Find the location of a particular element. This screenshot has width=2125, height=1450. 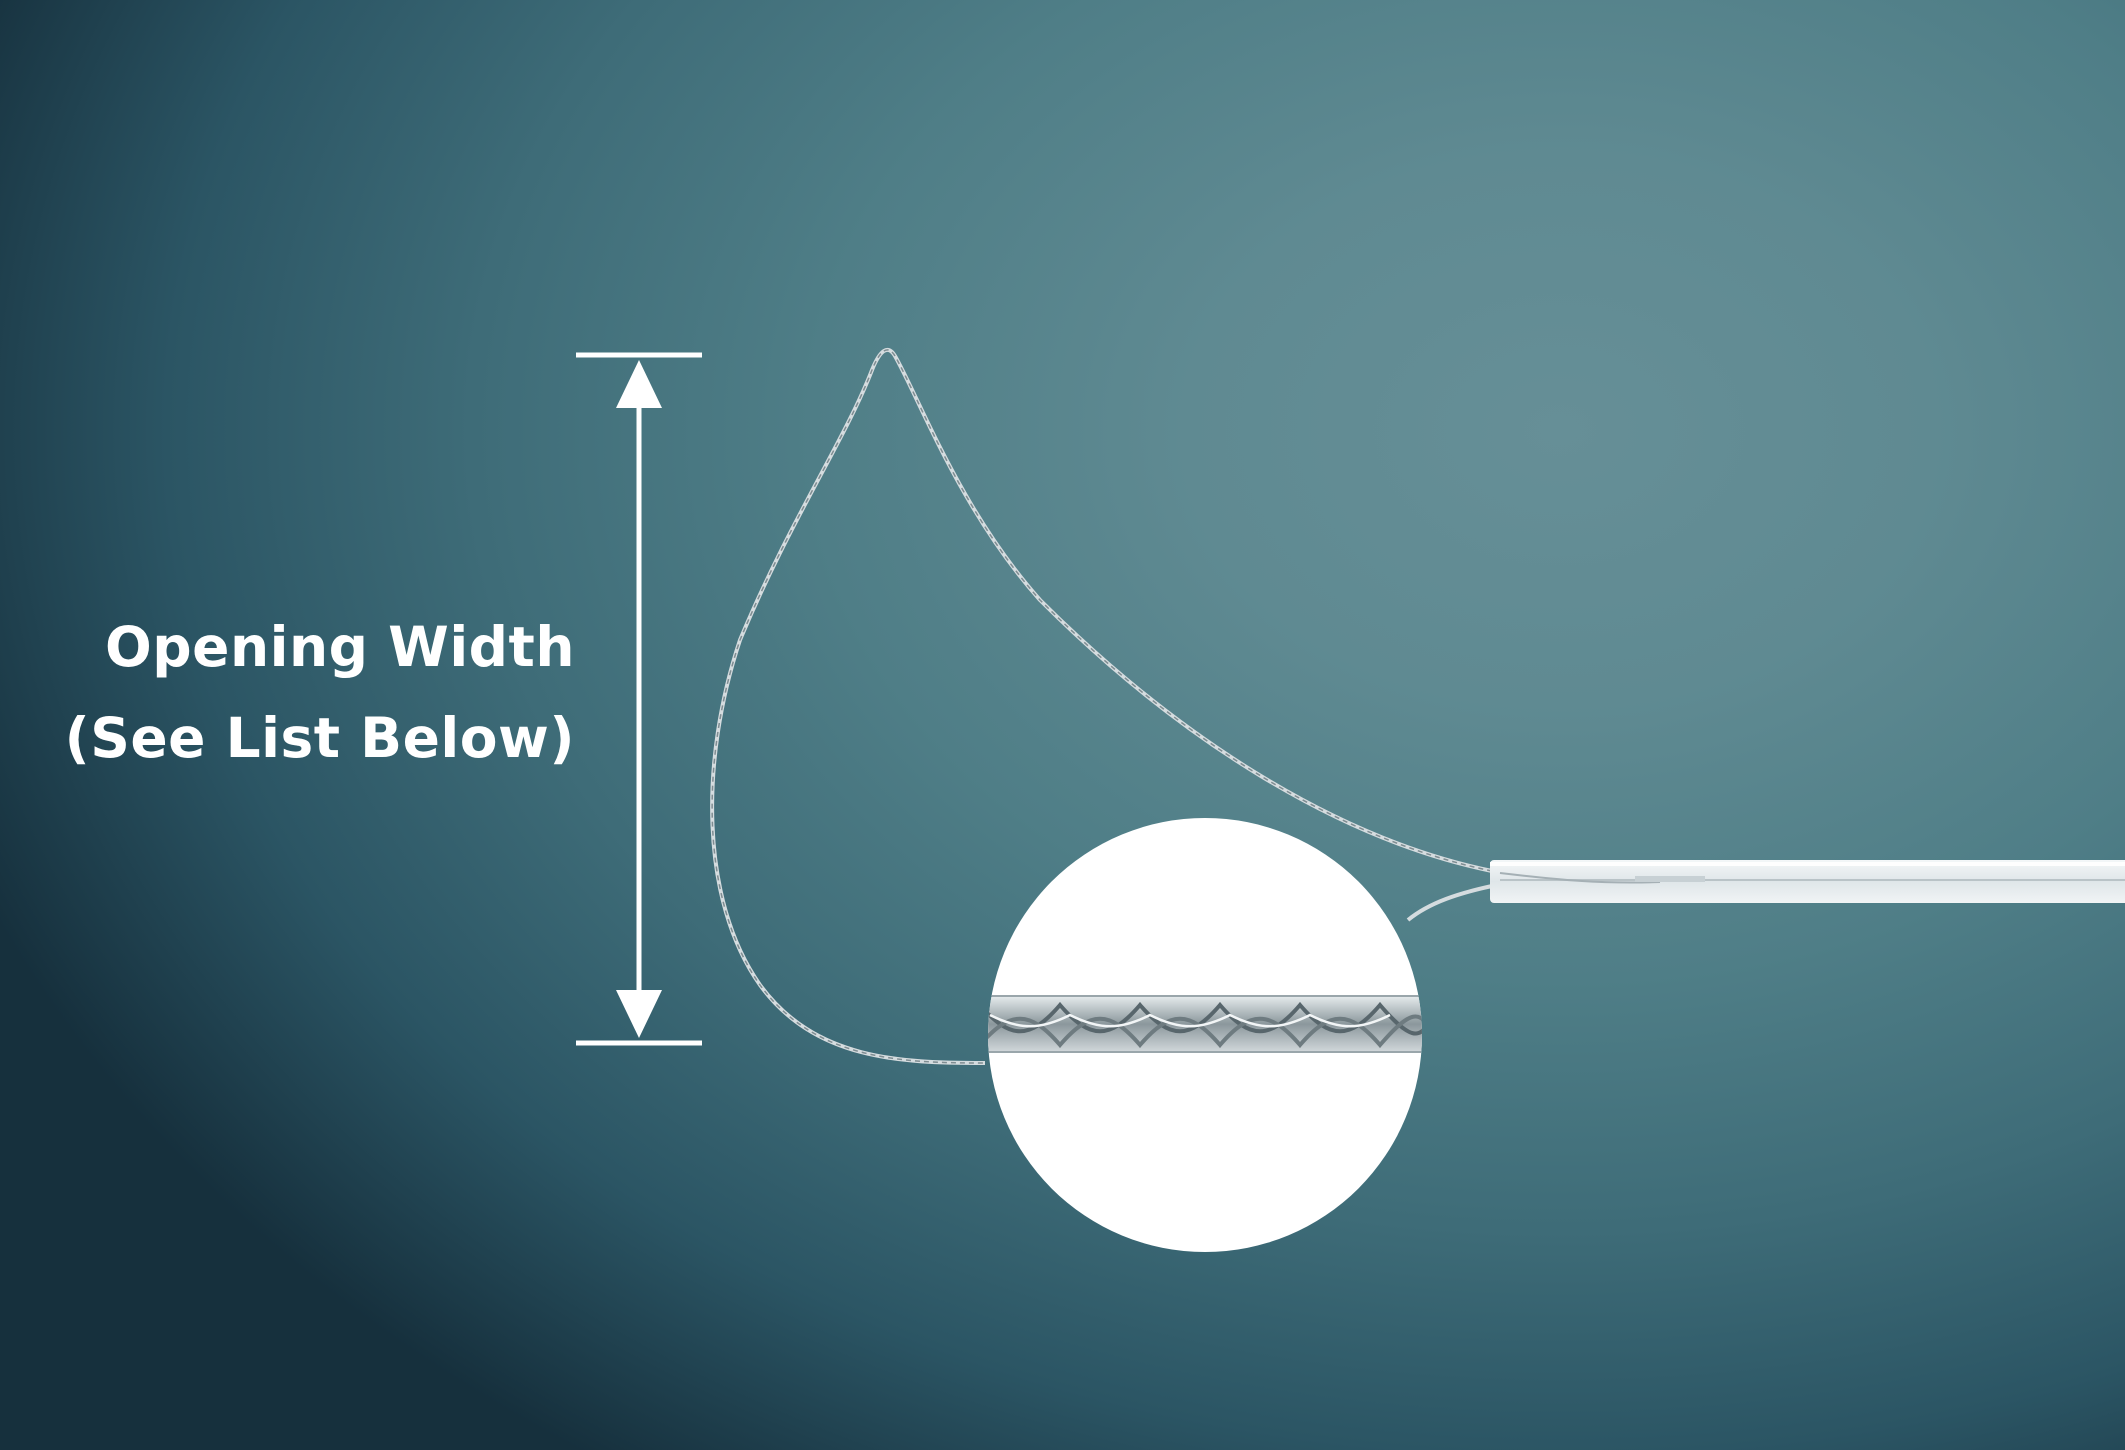

arrowhead-down-icon is located at coordinates (639, 1014).